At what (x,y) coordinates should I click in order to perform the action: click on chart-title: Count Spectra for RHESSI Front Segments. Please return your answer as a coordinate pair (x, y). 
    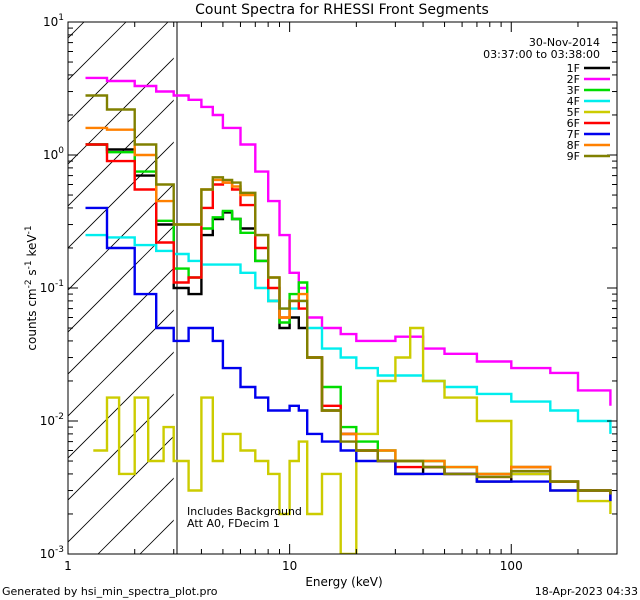
    Looking at the image, I should click on (342, 10).